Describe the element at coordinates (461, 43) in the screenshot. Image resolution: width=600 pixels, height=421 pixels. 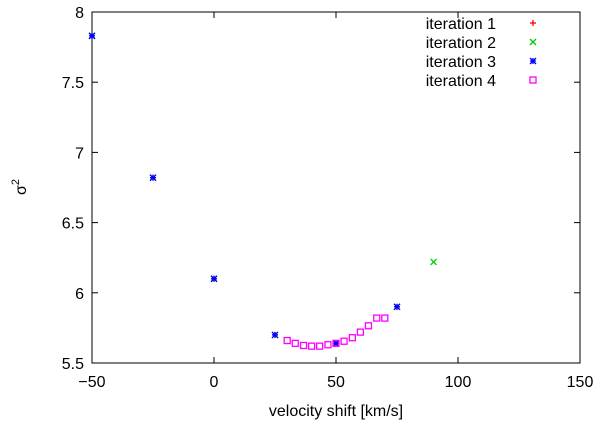
I see `legend-label: iteration 2` at that location.